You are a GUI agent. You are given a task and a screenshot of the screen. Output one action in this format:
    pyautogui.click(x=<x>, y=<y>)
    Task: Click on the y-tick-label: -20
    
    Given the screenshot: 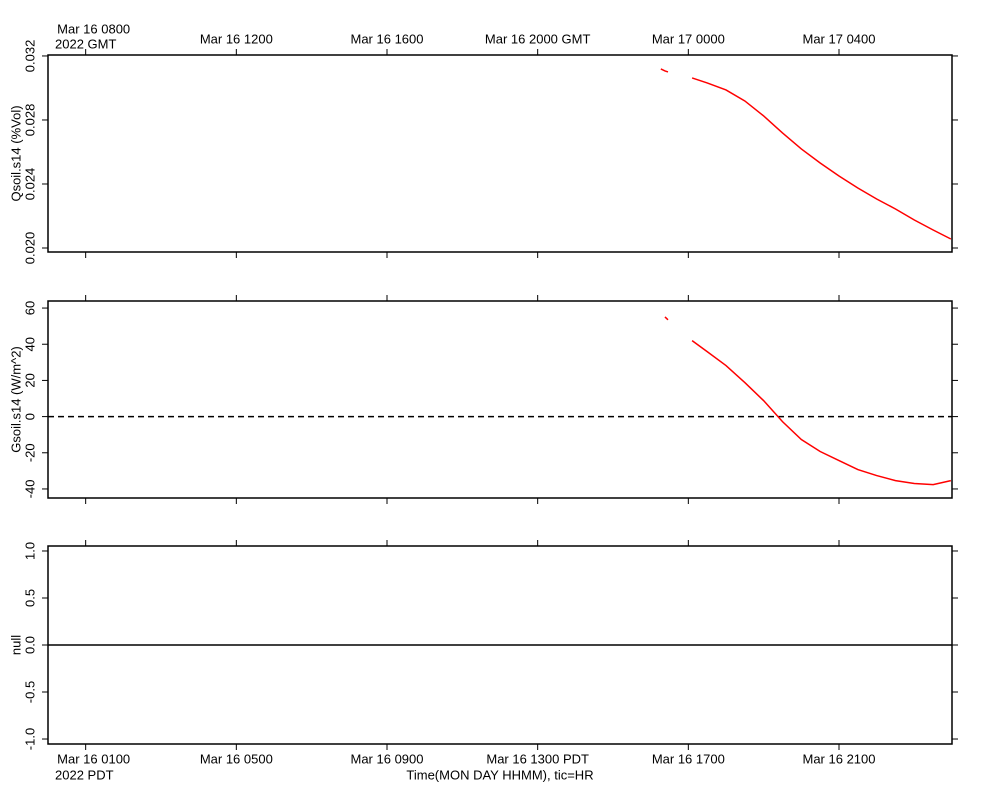 What is the action you would take?
    pyautogui.click(x=29, y=452)
    